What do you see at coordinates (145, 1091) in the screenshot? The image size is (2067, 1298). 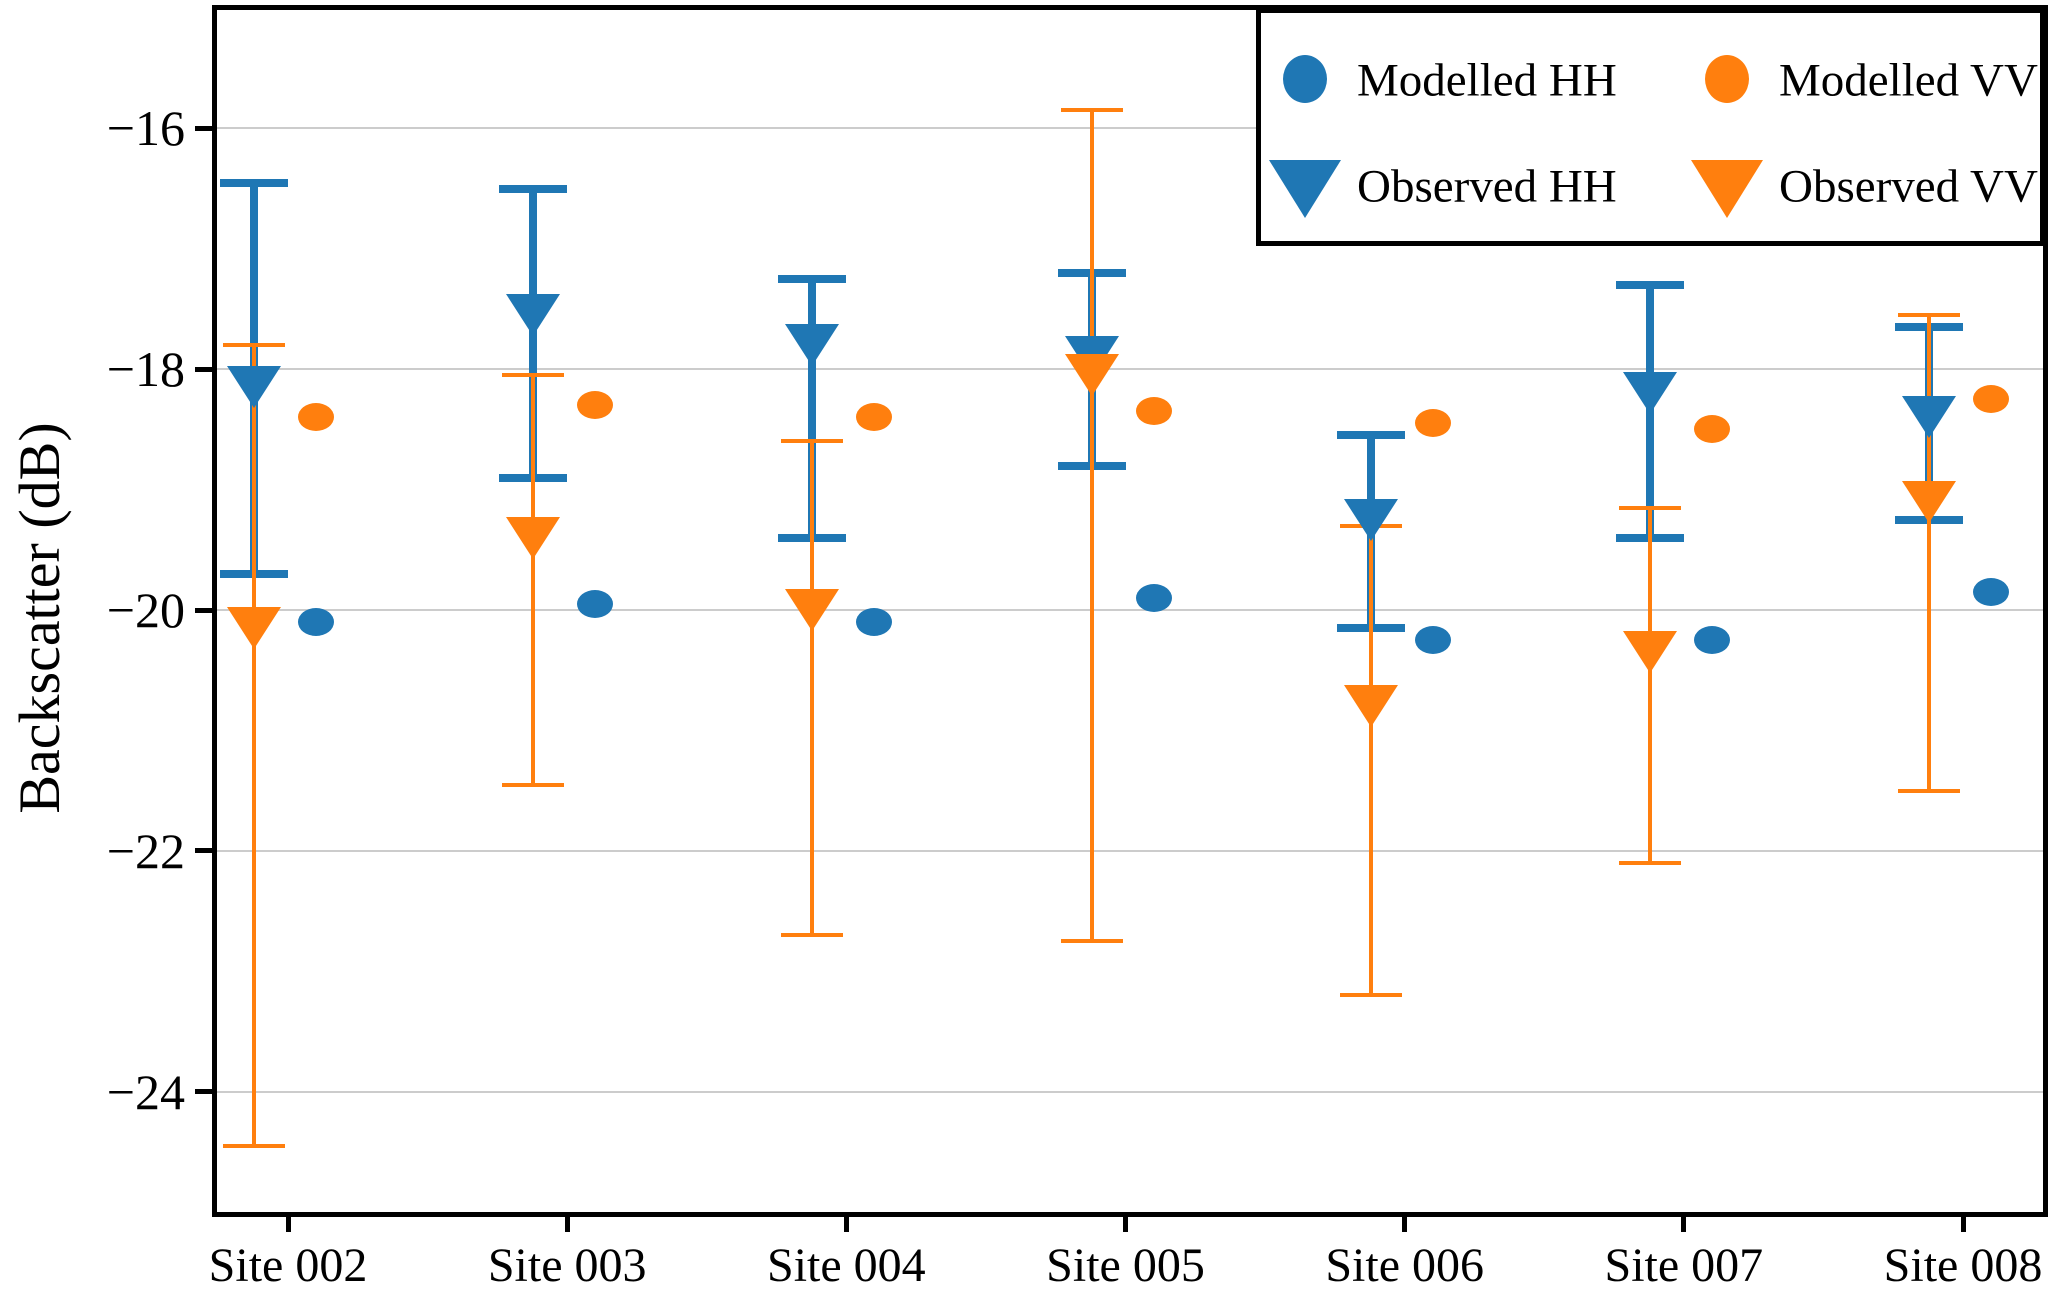 I see `y-tick-label: −24` at bounding box center [145, 1091].